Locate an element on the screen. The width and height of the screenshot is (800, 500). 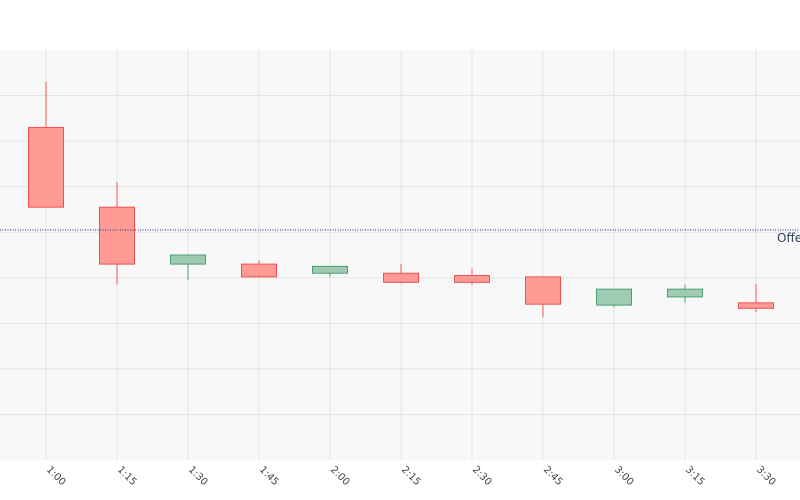
x-tick-label: 2:00 is located at coordinates (340, 476).